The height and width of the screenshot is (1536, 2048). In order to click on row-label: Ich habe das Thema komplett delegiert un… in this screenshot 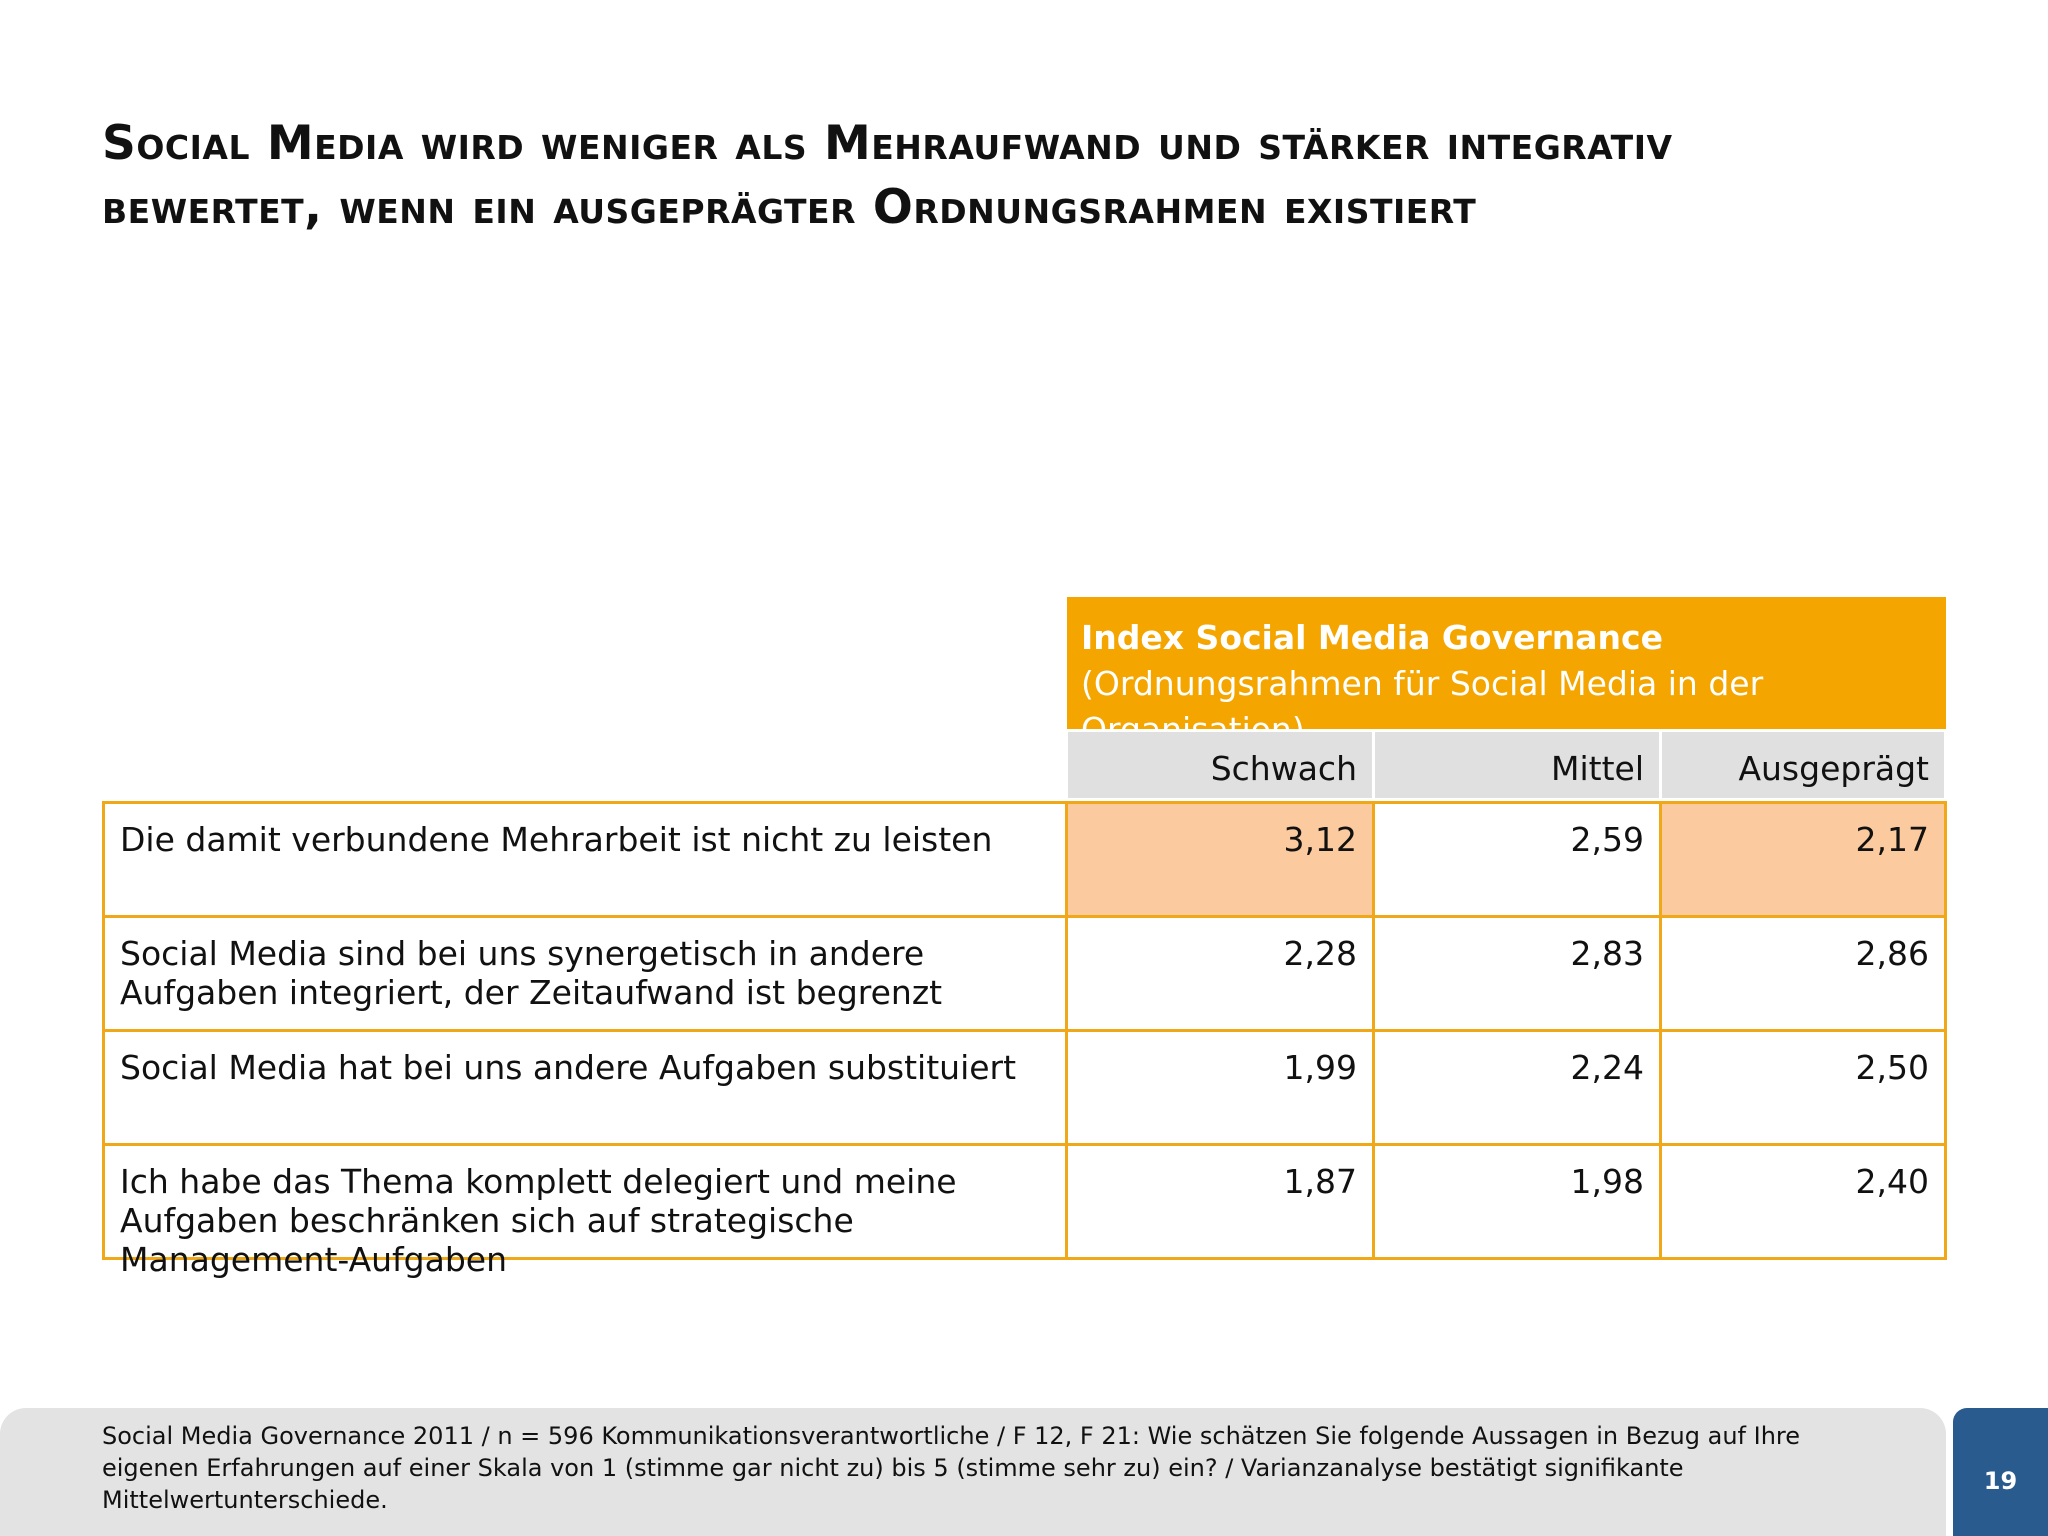, I will do `click(585, 1211)`.